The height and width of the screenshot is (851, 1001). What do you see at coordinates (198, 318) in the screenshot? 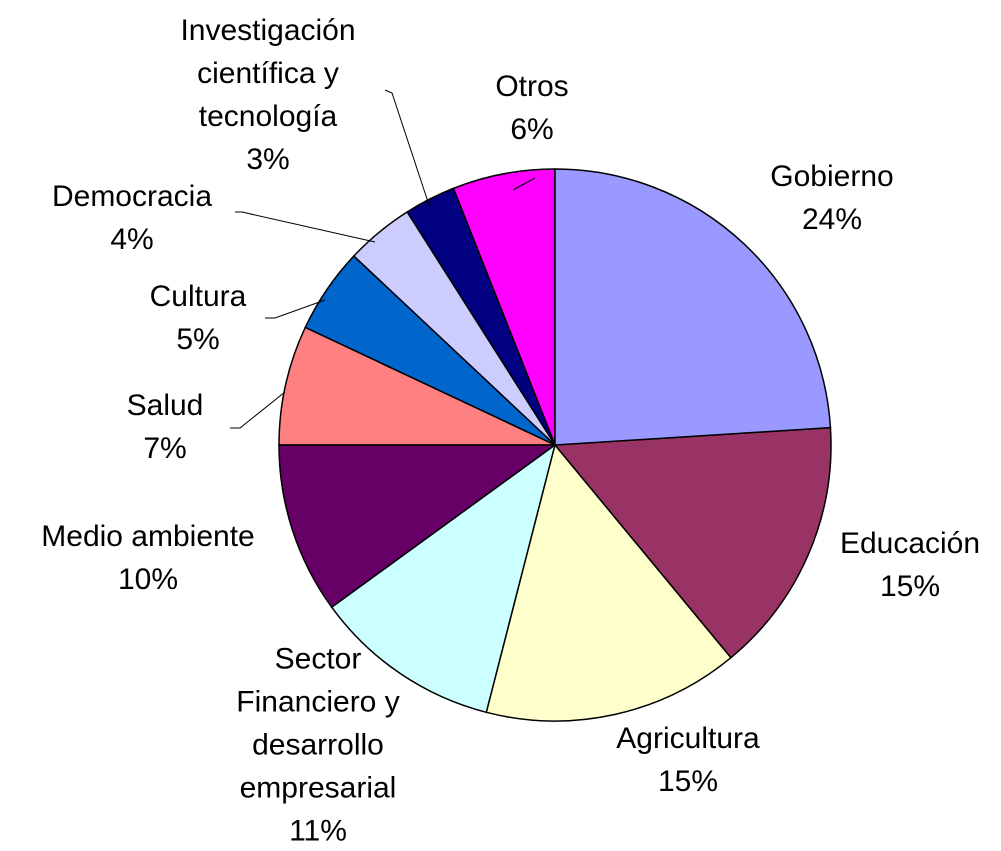
I see `slice-label: Cultura 5%` at bounding box center [198, 318].